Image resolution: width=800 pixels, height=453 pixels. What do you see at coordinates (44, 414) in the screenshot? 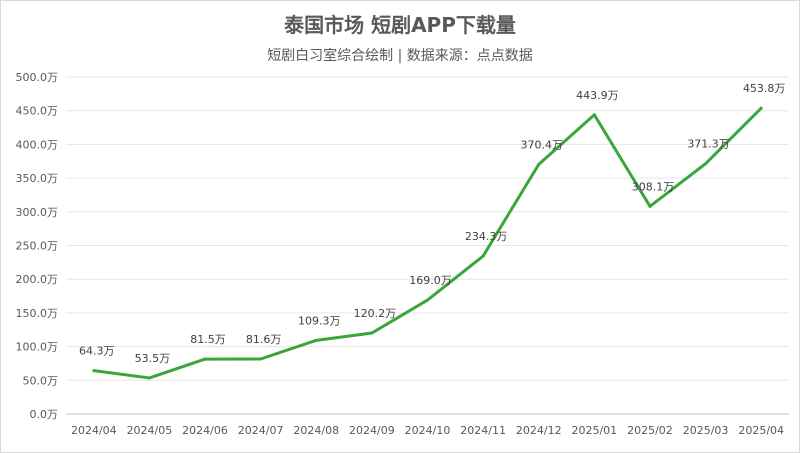
I see `y-tick-label: 0.0万` at bounding box center [44, 414].